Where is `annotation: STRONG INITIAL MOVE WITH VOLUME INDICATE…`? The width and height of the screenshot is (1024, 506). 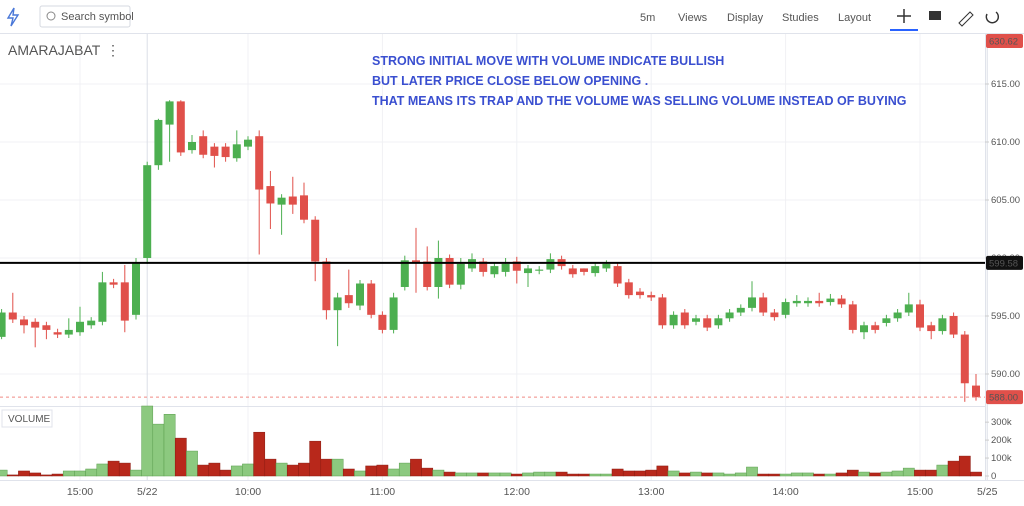
annotation: STRONG INITIAL MOVE WITH VOLUME INDICATE… is located at coordinates (548, 61).